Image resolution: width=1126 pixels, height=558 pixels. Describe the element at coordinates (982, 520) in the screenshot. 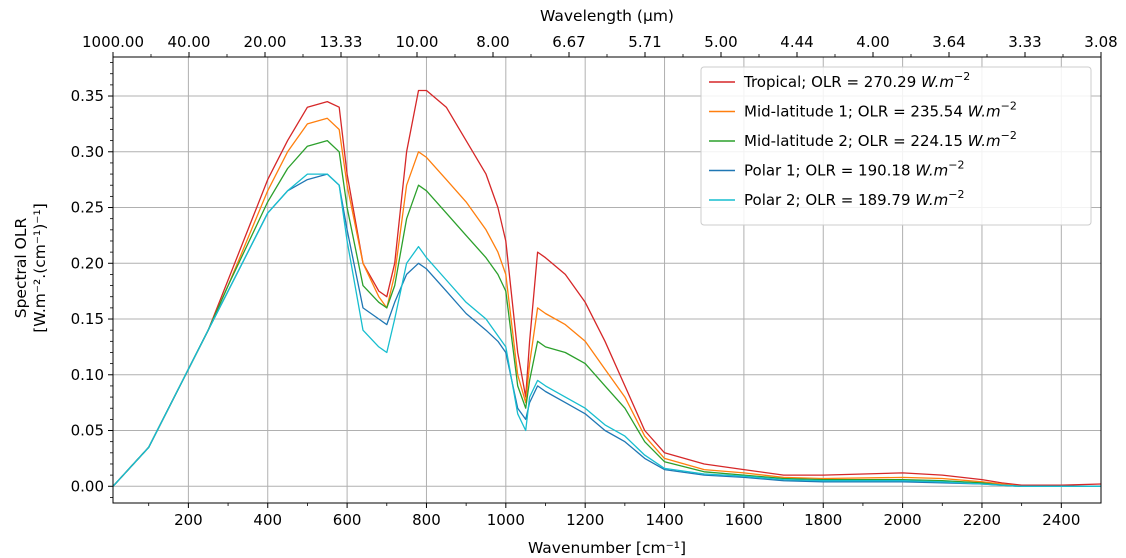

I see `x-tick-label: 2200` at that location.